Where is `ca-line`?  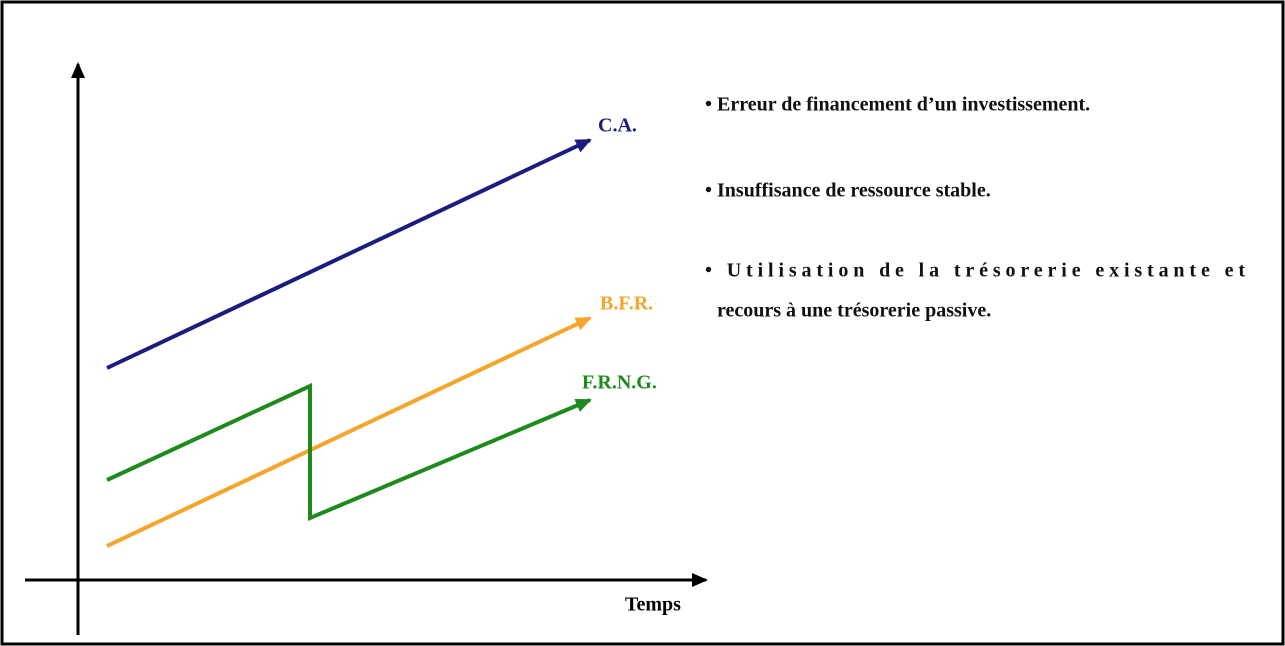
ca-line is located at coordinates (349, 254).